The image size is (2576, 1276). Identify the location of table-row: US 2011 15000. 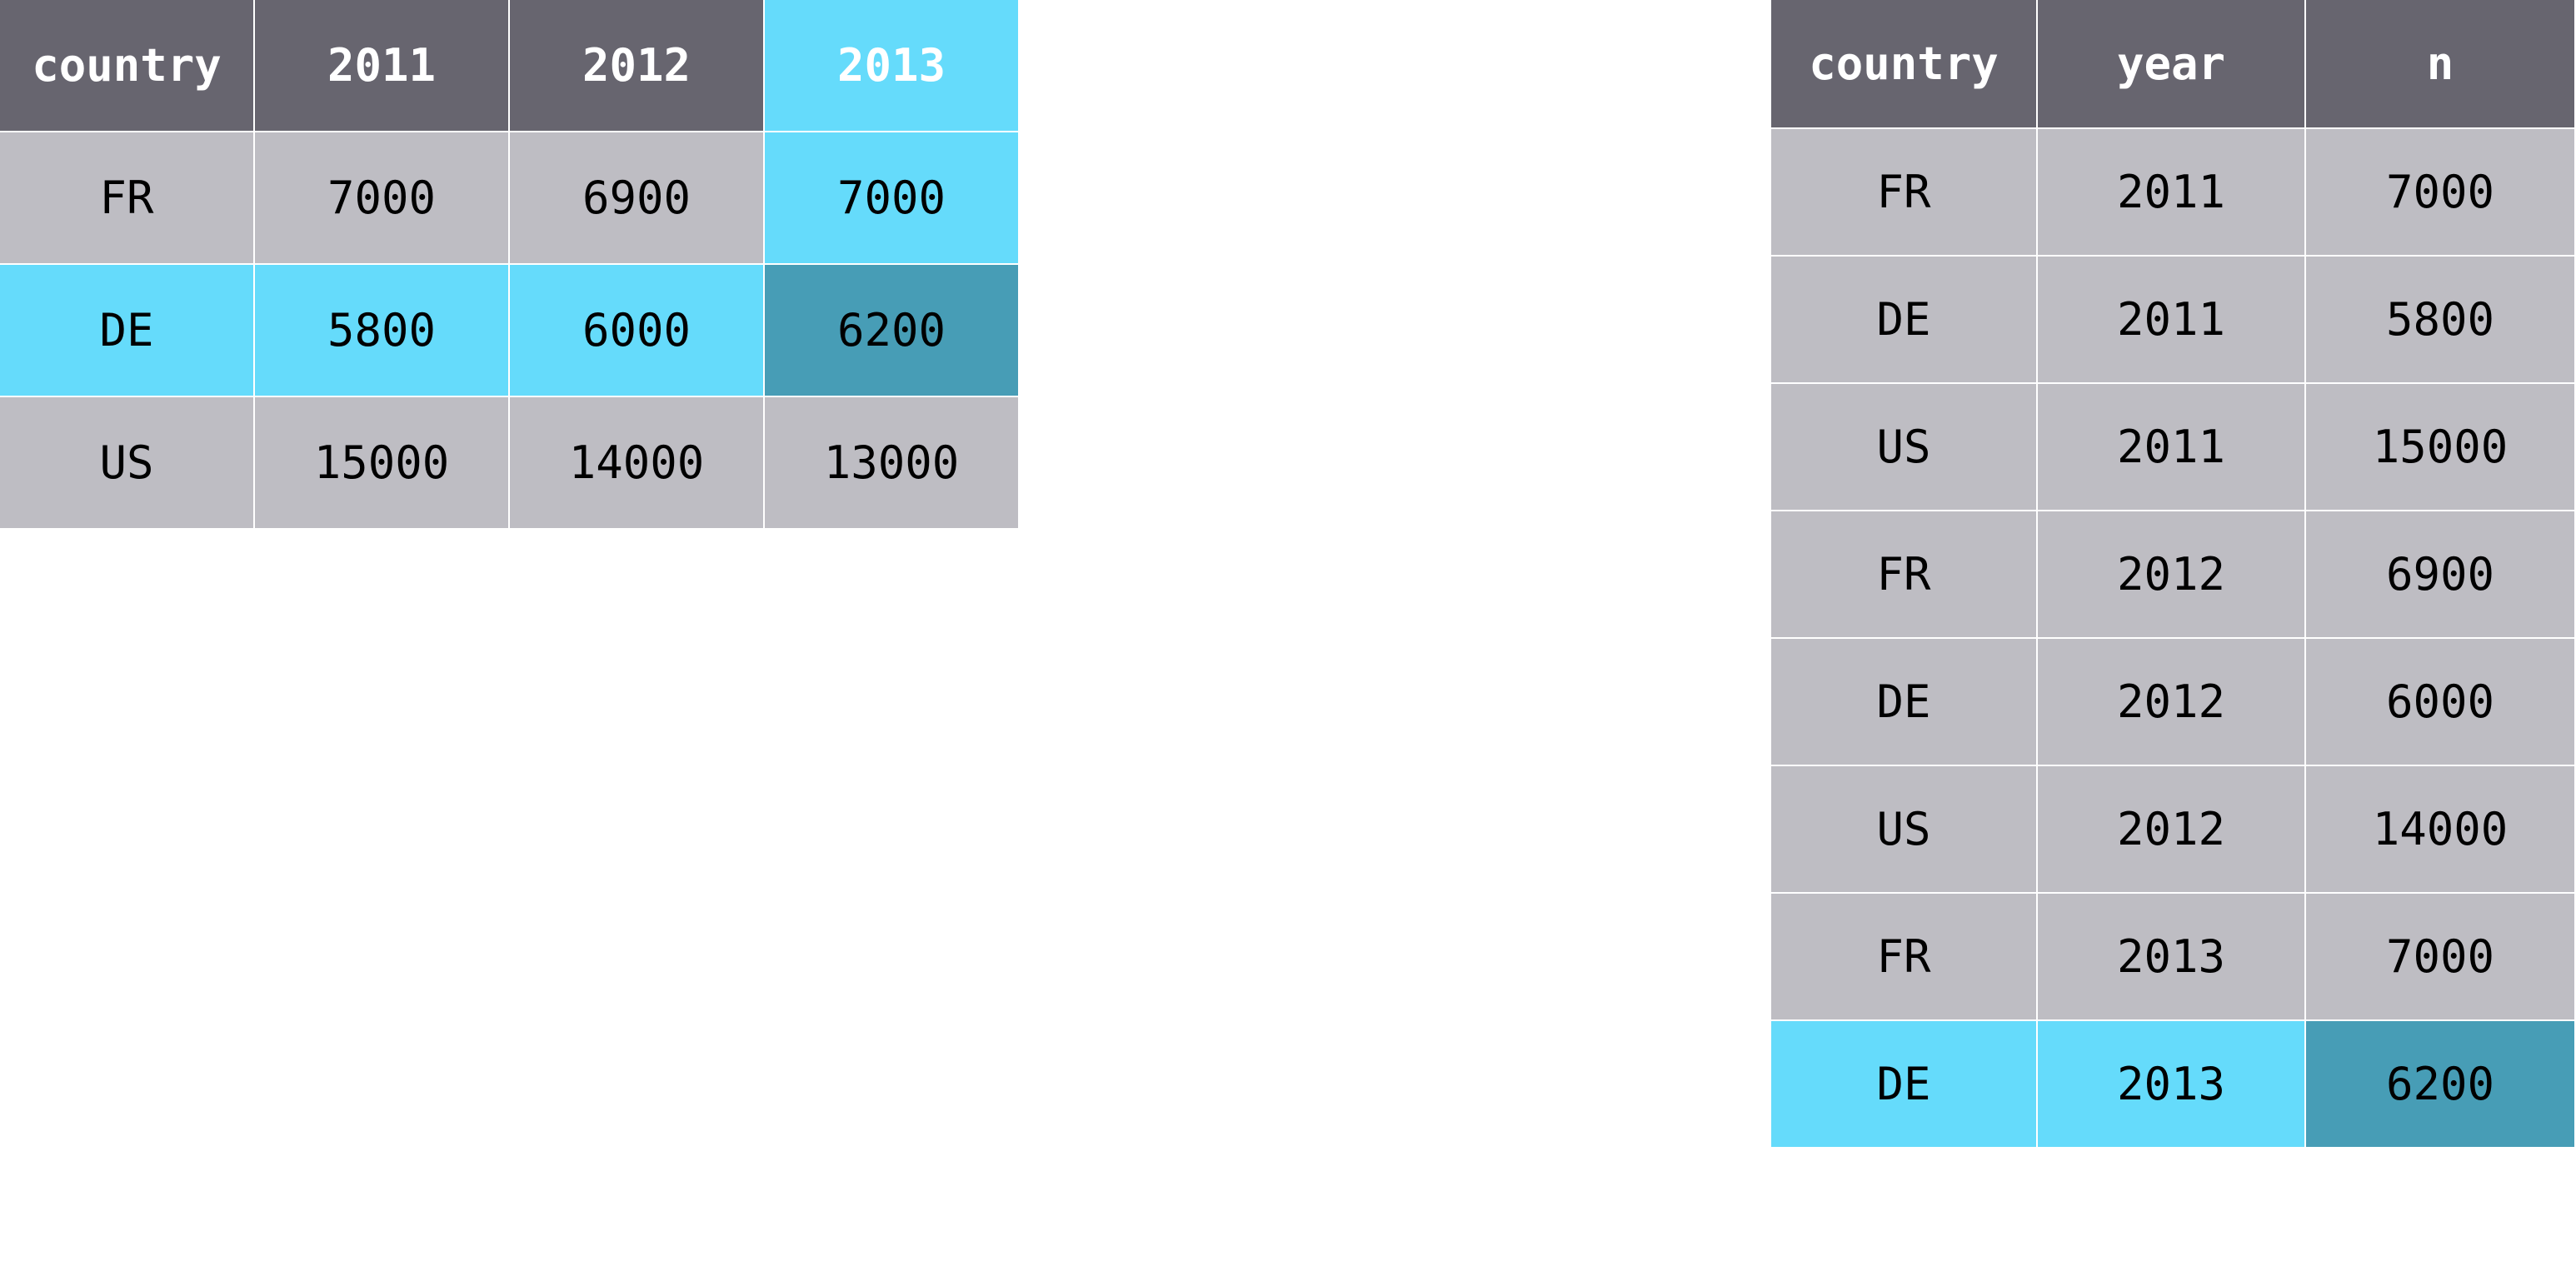
(2173, 447).